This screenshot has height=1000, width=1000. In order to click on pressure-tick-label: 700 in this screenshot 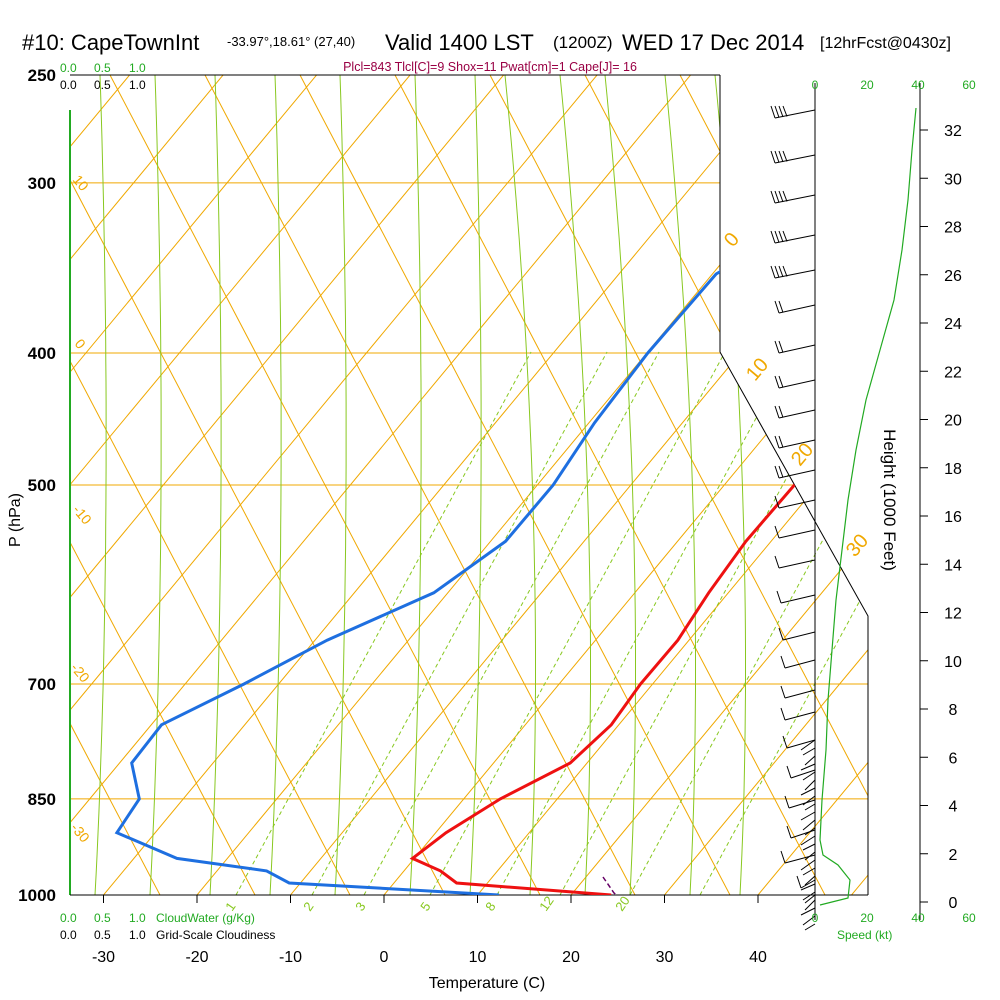, I will do `click(42, 684)`.